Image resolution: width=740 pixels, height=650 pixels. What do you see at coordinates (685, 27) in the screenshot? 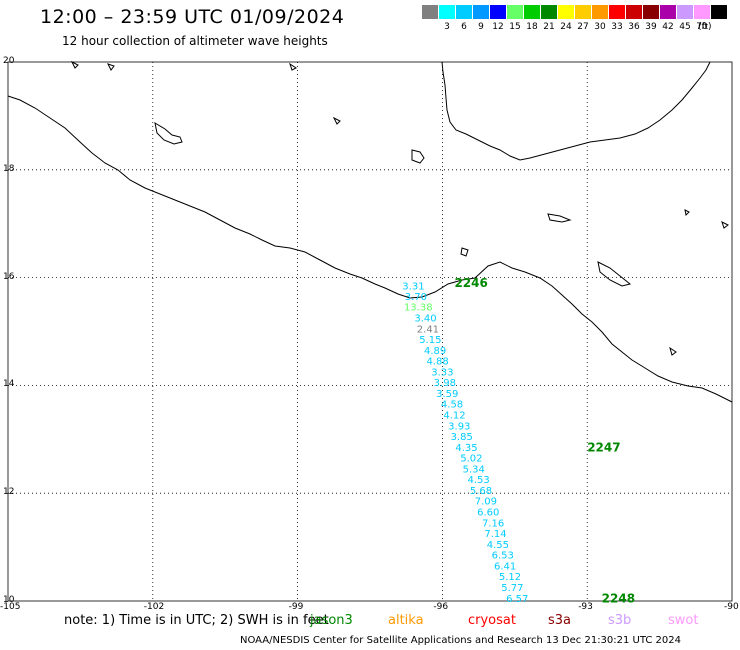
I see `legend-label: 45` at bounding box center [685, 27].